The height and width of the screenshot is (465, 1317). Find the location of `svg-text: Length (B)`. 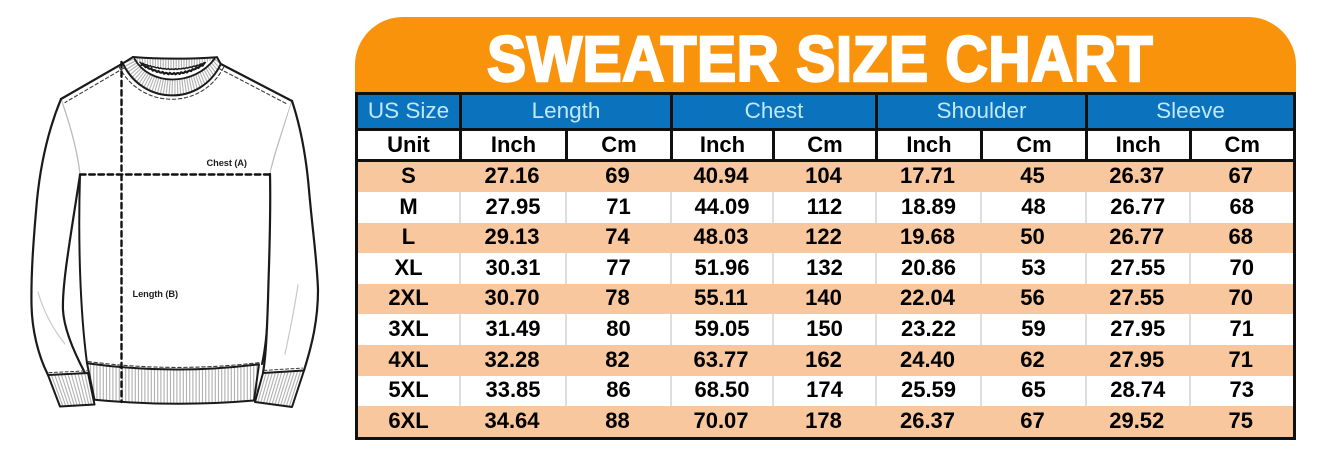

svg-text: Length (B) is located at coordinates (155, 294).